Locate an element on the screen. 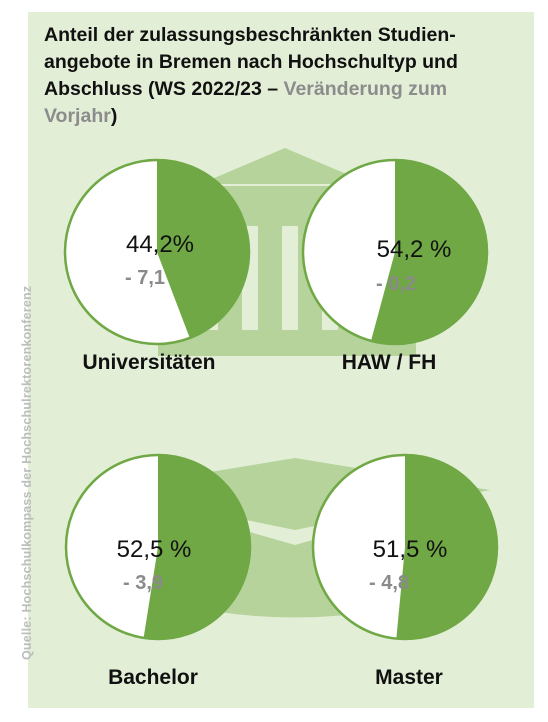 This screenshot has width=548, height=722. pie-category-label: Master is located at coordinates (409, 677).